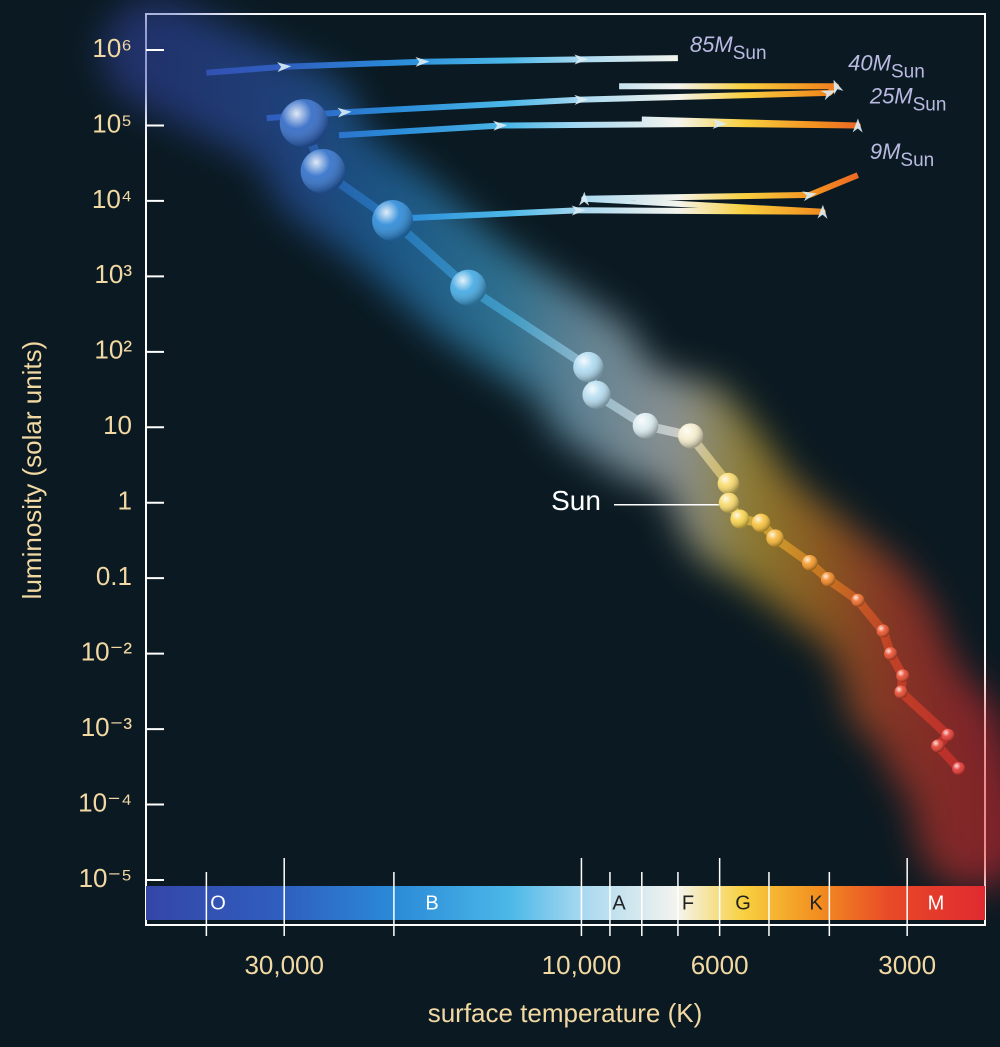 The image size is (1000, 1047). Describe the element at coordinates (720, 965) in the screenshot. I see `x-tick-label: 6000` at that location.